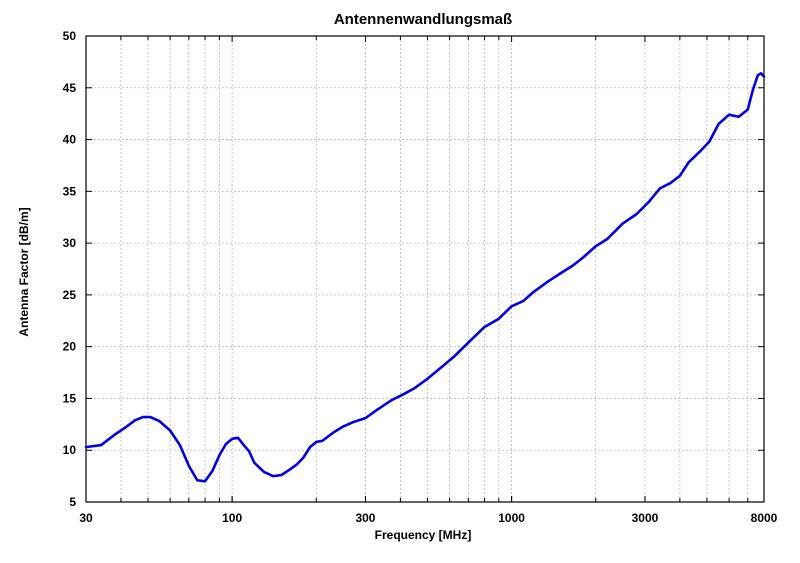 This screenshot has height=563, width=800. Describe the element at coordinates (511, 518) in the screenshot. I see `x-tick-label: 1000` at that location.